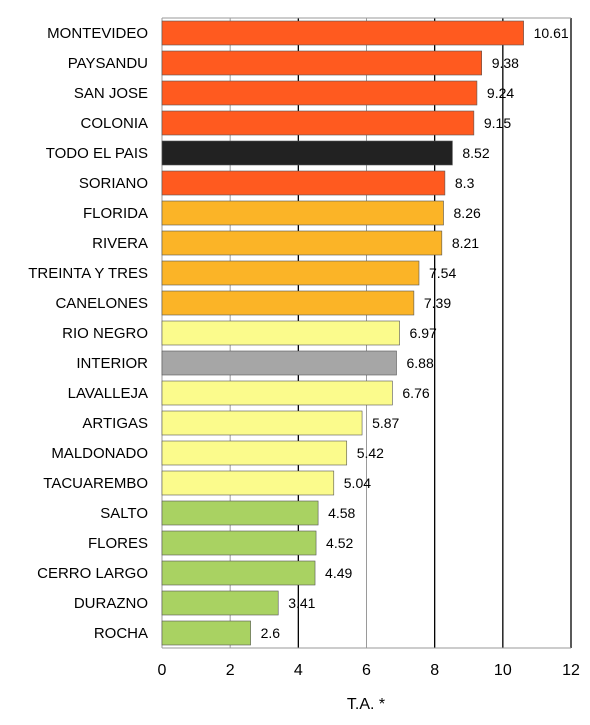 The image size is (590, 725). I want to click on x-tick-labels: 0 2 4 6 8 10 12, so click(369, 670).